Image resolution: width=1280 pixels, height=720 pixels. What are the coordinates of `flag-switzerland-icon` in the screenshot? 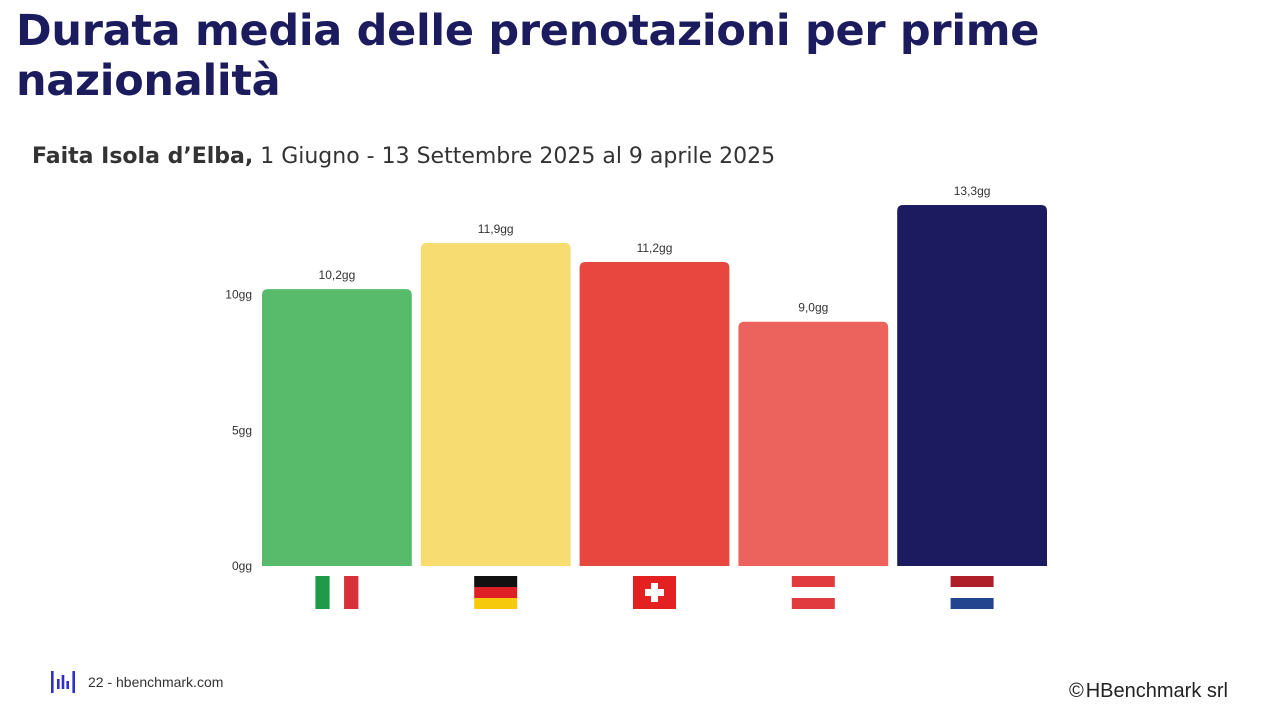 It's located at (654, 592).